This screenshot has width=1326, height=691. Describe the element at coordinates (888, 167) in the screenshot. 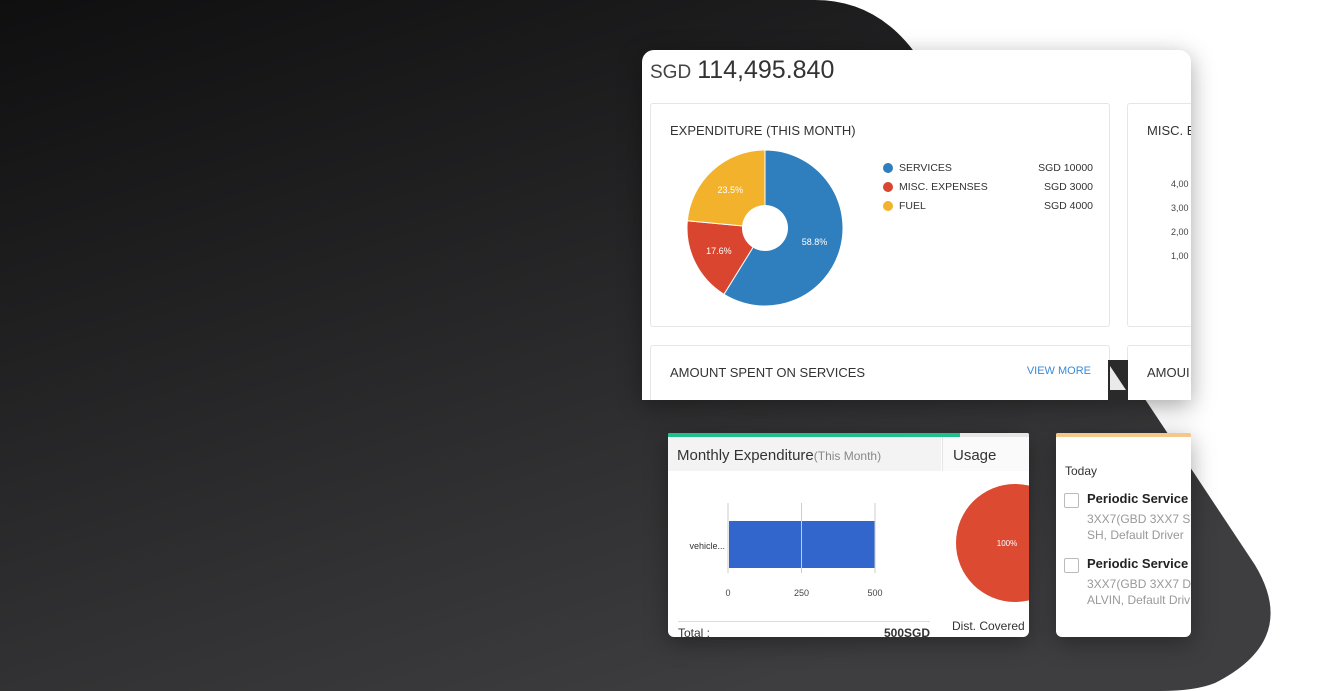

I see `legend-dot-services` at that location.